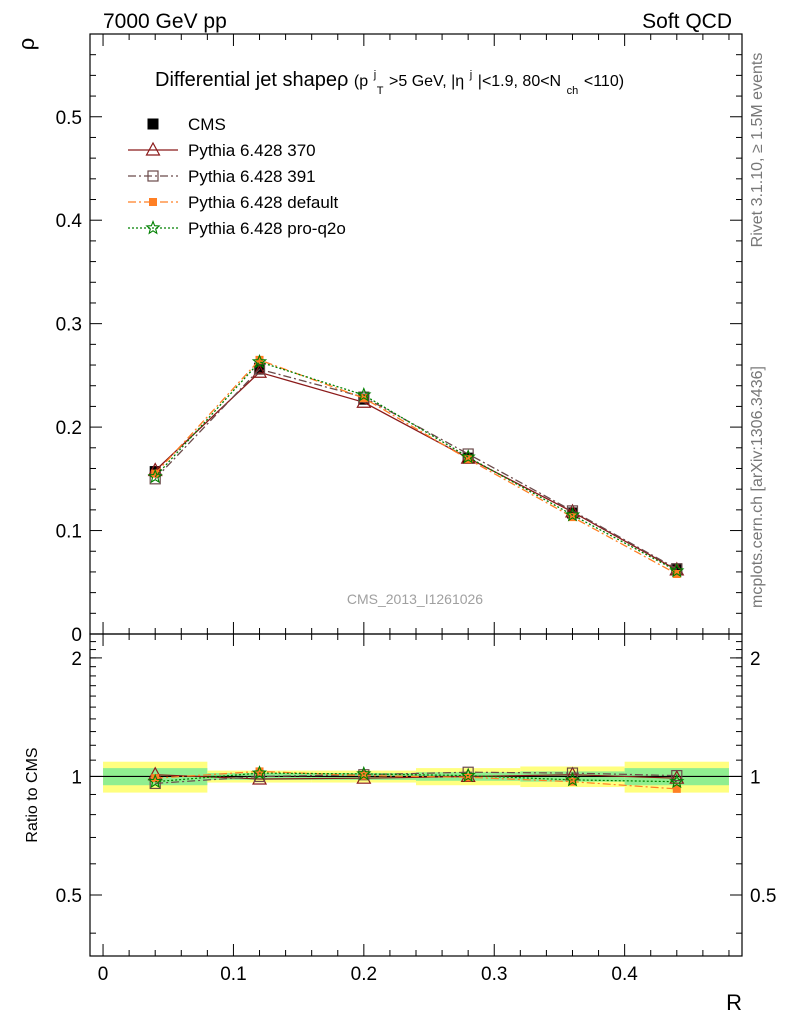 Image resolution: width=786 pixels, height=1024 pixels. Describe the element at coordinates (267, 228) in the screenshot. I see `legend-label: Pythia 6.428 pro-q2o` at that location.